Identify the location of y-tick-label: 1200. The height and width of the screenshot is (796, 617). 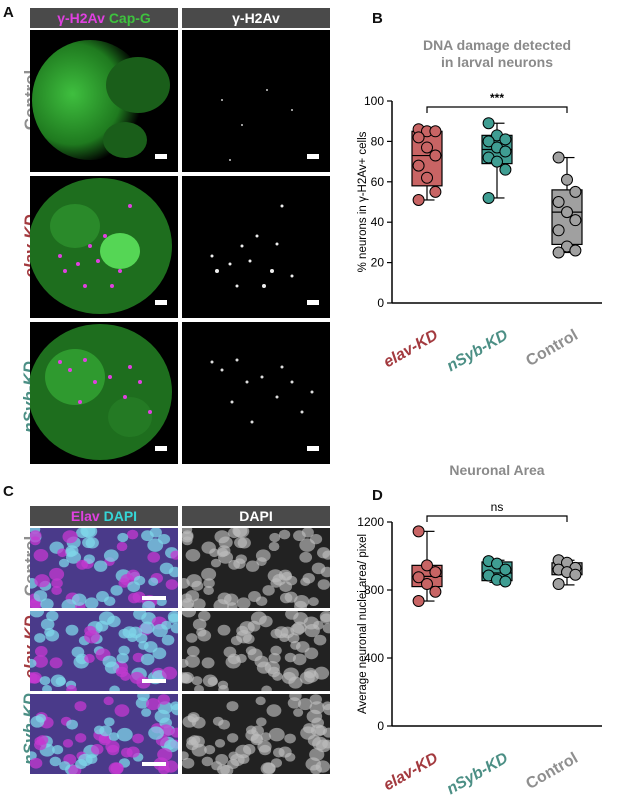
(370, 522).